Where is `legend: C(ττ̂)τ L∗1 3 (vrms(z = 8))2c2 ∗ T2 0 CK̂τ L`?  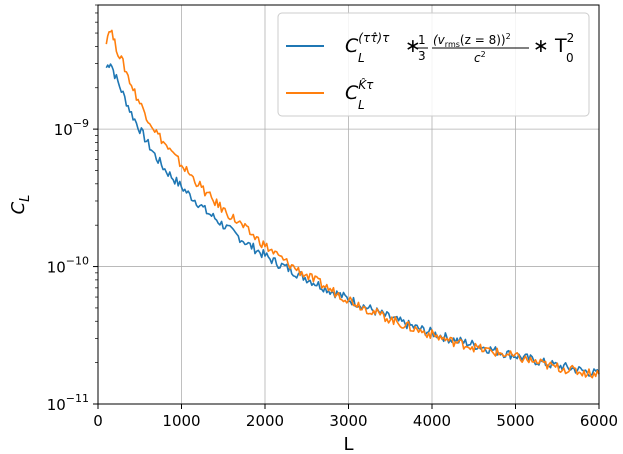
legend: C(ττ̂)τ L∗1 3 (vrms(z = 8))2c2 ∗ T2 0 CK̂τ L is located at coordinates (433, 64).